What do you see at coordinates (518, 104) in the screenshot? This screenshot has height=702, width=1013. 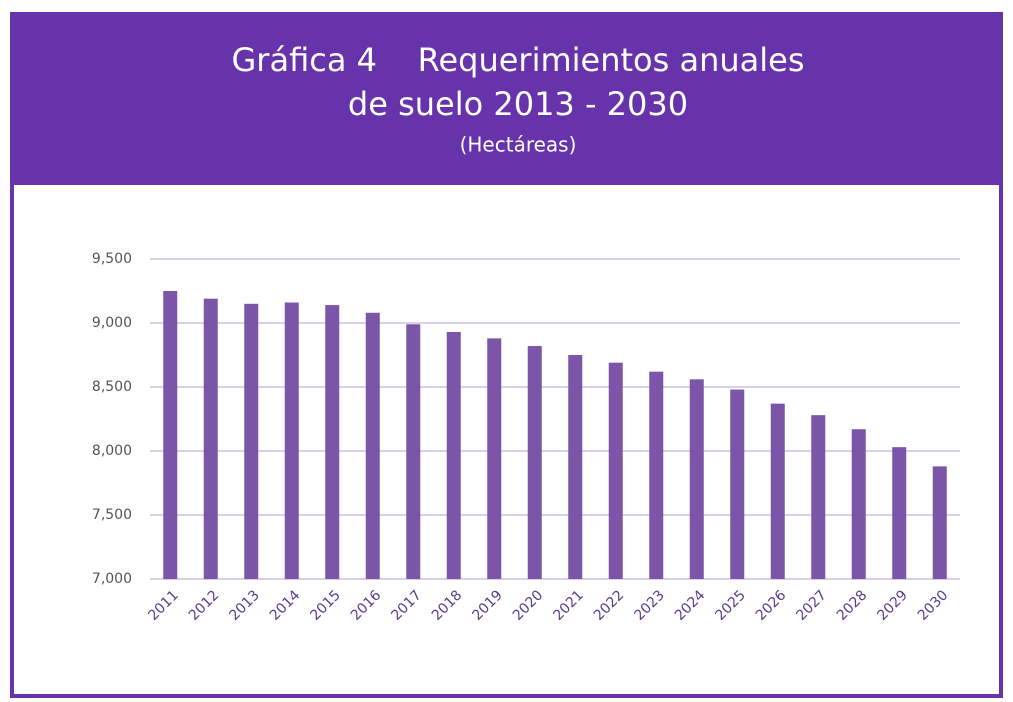 I see `chart-title: de suelo 2013 - 2030` at bounding box center [518, 104].